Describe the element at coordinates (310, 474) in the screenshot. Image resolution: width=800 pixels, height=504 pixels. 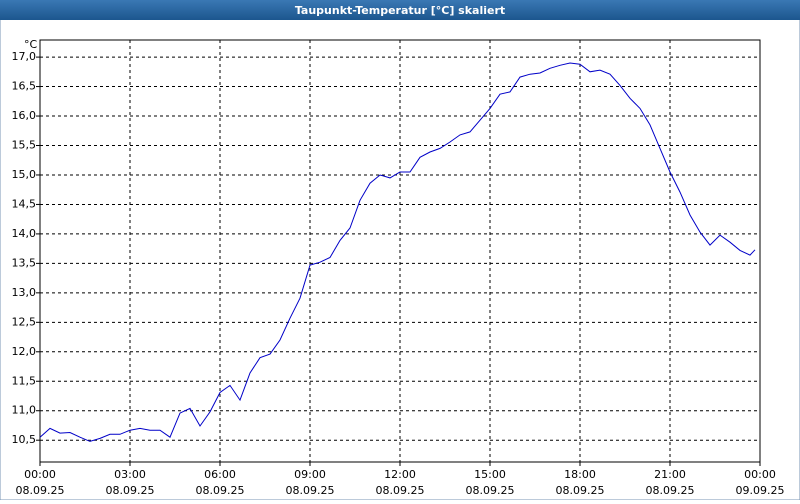
I see `x-tick-label: 09:00` at that location.